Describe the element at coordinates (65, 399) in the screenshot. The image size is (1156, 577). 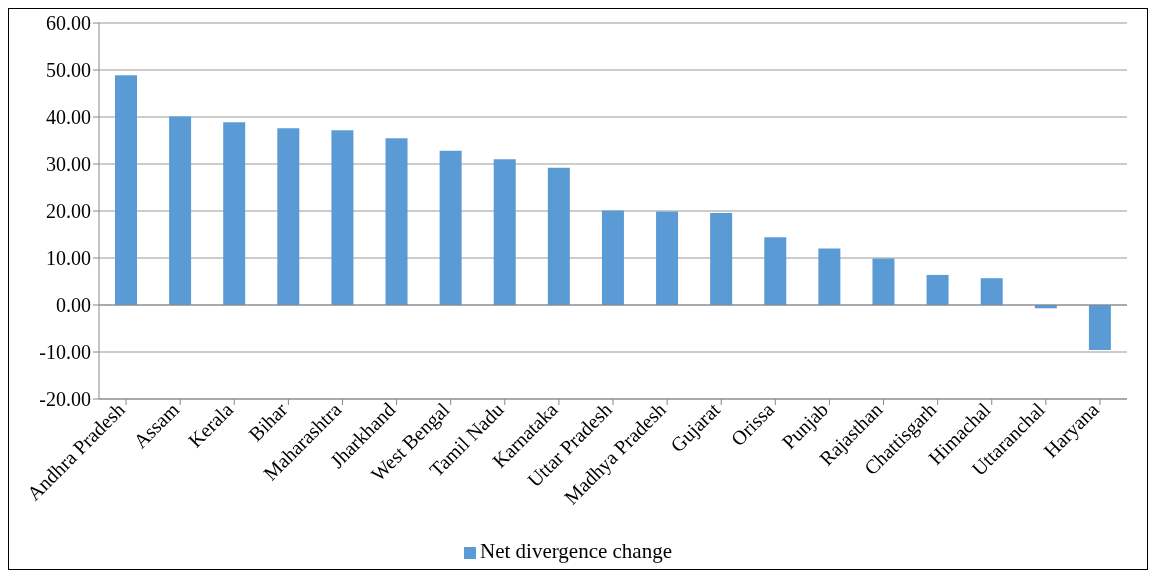
I see `y-tick-label: -20.00` at that location.